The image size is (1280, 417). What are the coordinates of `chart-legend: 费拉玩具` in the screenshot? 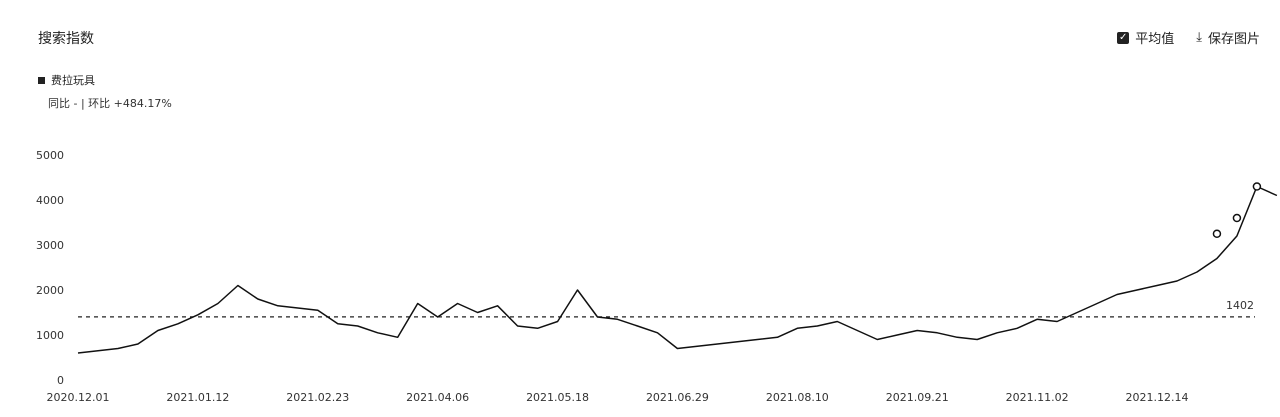 It's located at (66, 80).